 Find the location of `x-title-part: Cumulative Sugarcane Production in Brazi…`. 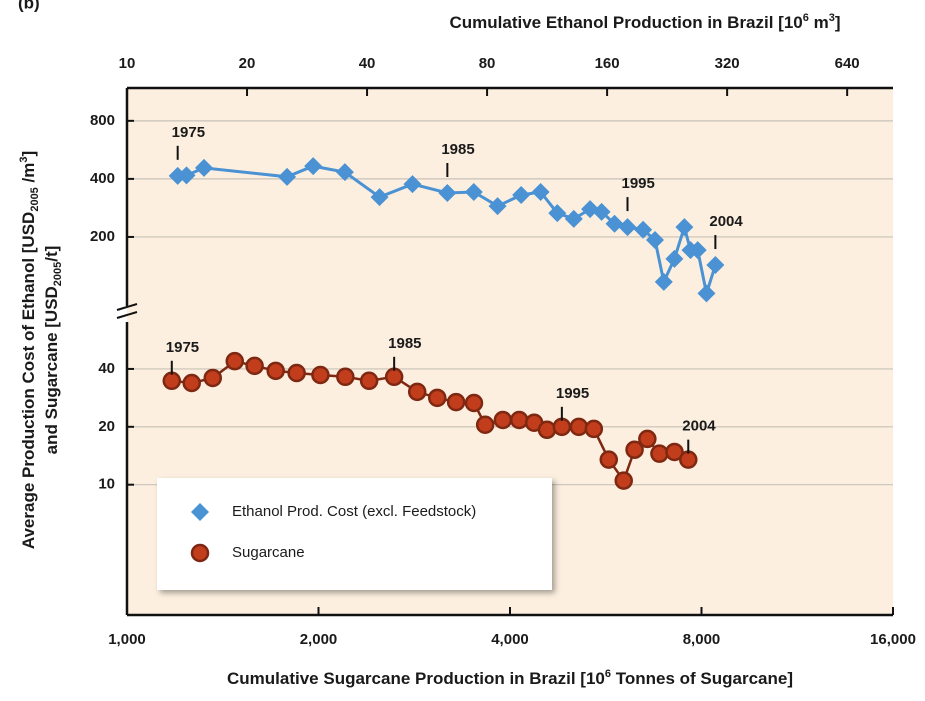

x-title-part: Cumulative Sugarcane Production in Brazi… is located at coordinates (416, 678).